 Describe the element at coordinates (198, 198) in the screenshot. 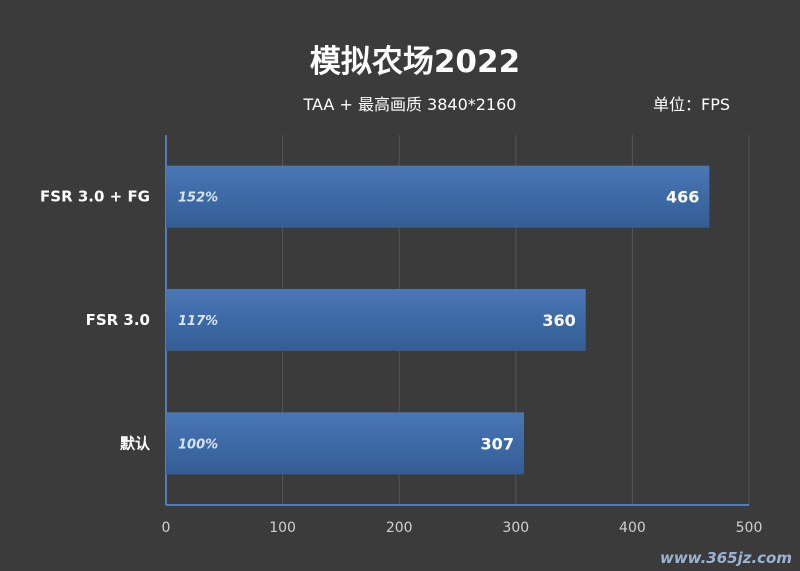

I see `percent-label-0: 152%` at that location.